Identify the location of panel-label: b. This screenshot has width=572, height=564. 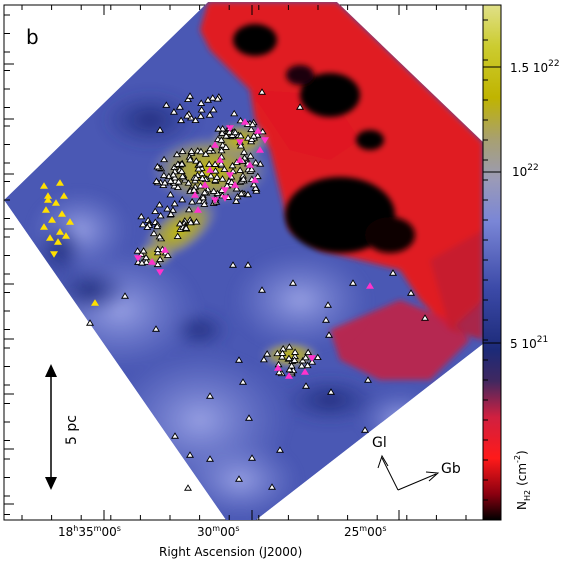
(32, 37).